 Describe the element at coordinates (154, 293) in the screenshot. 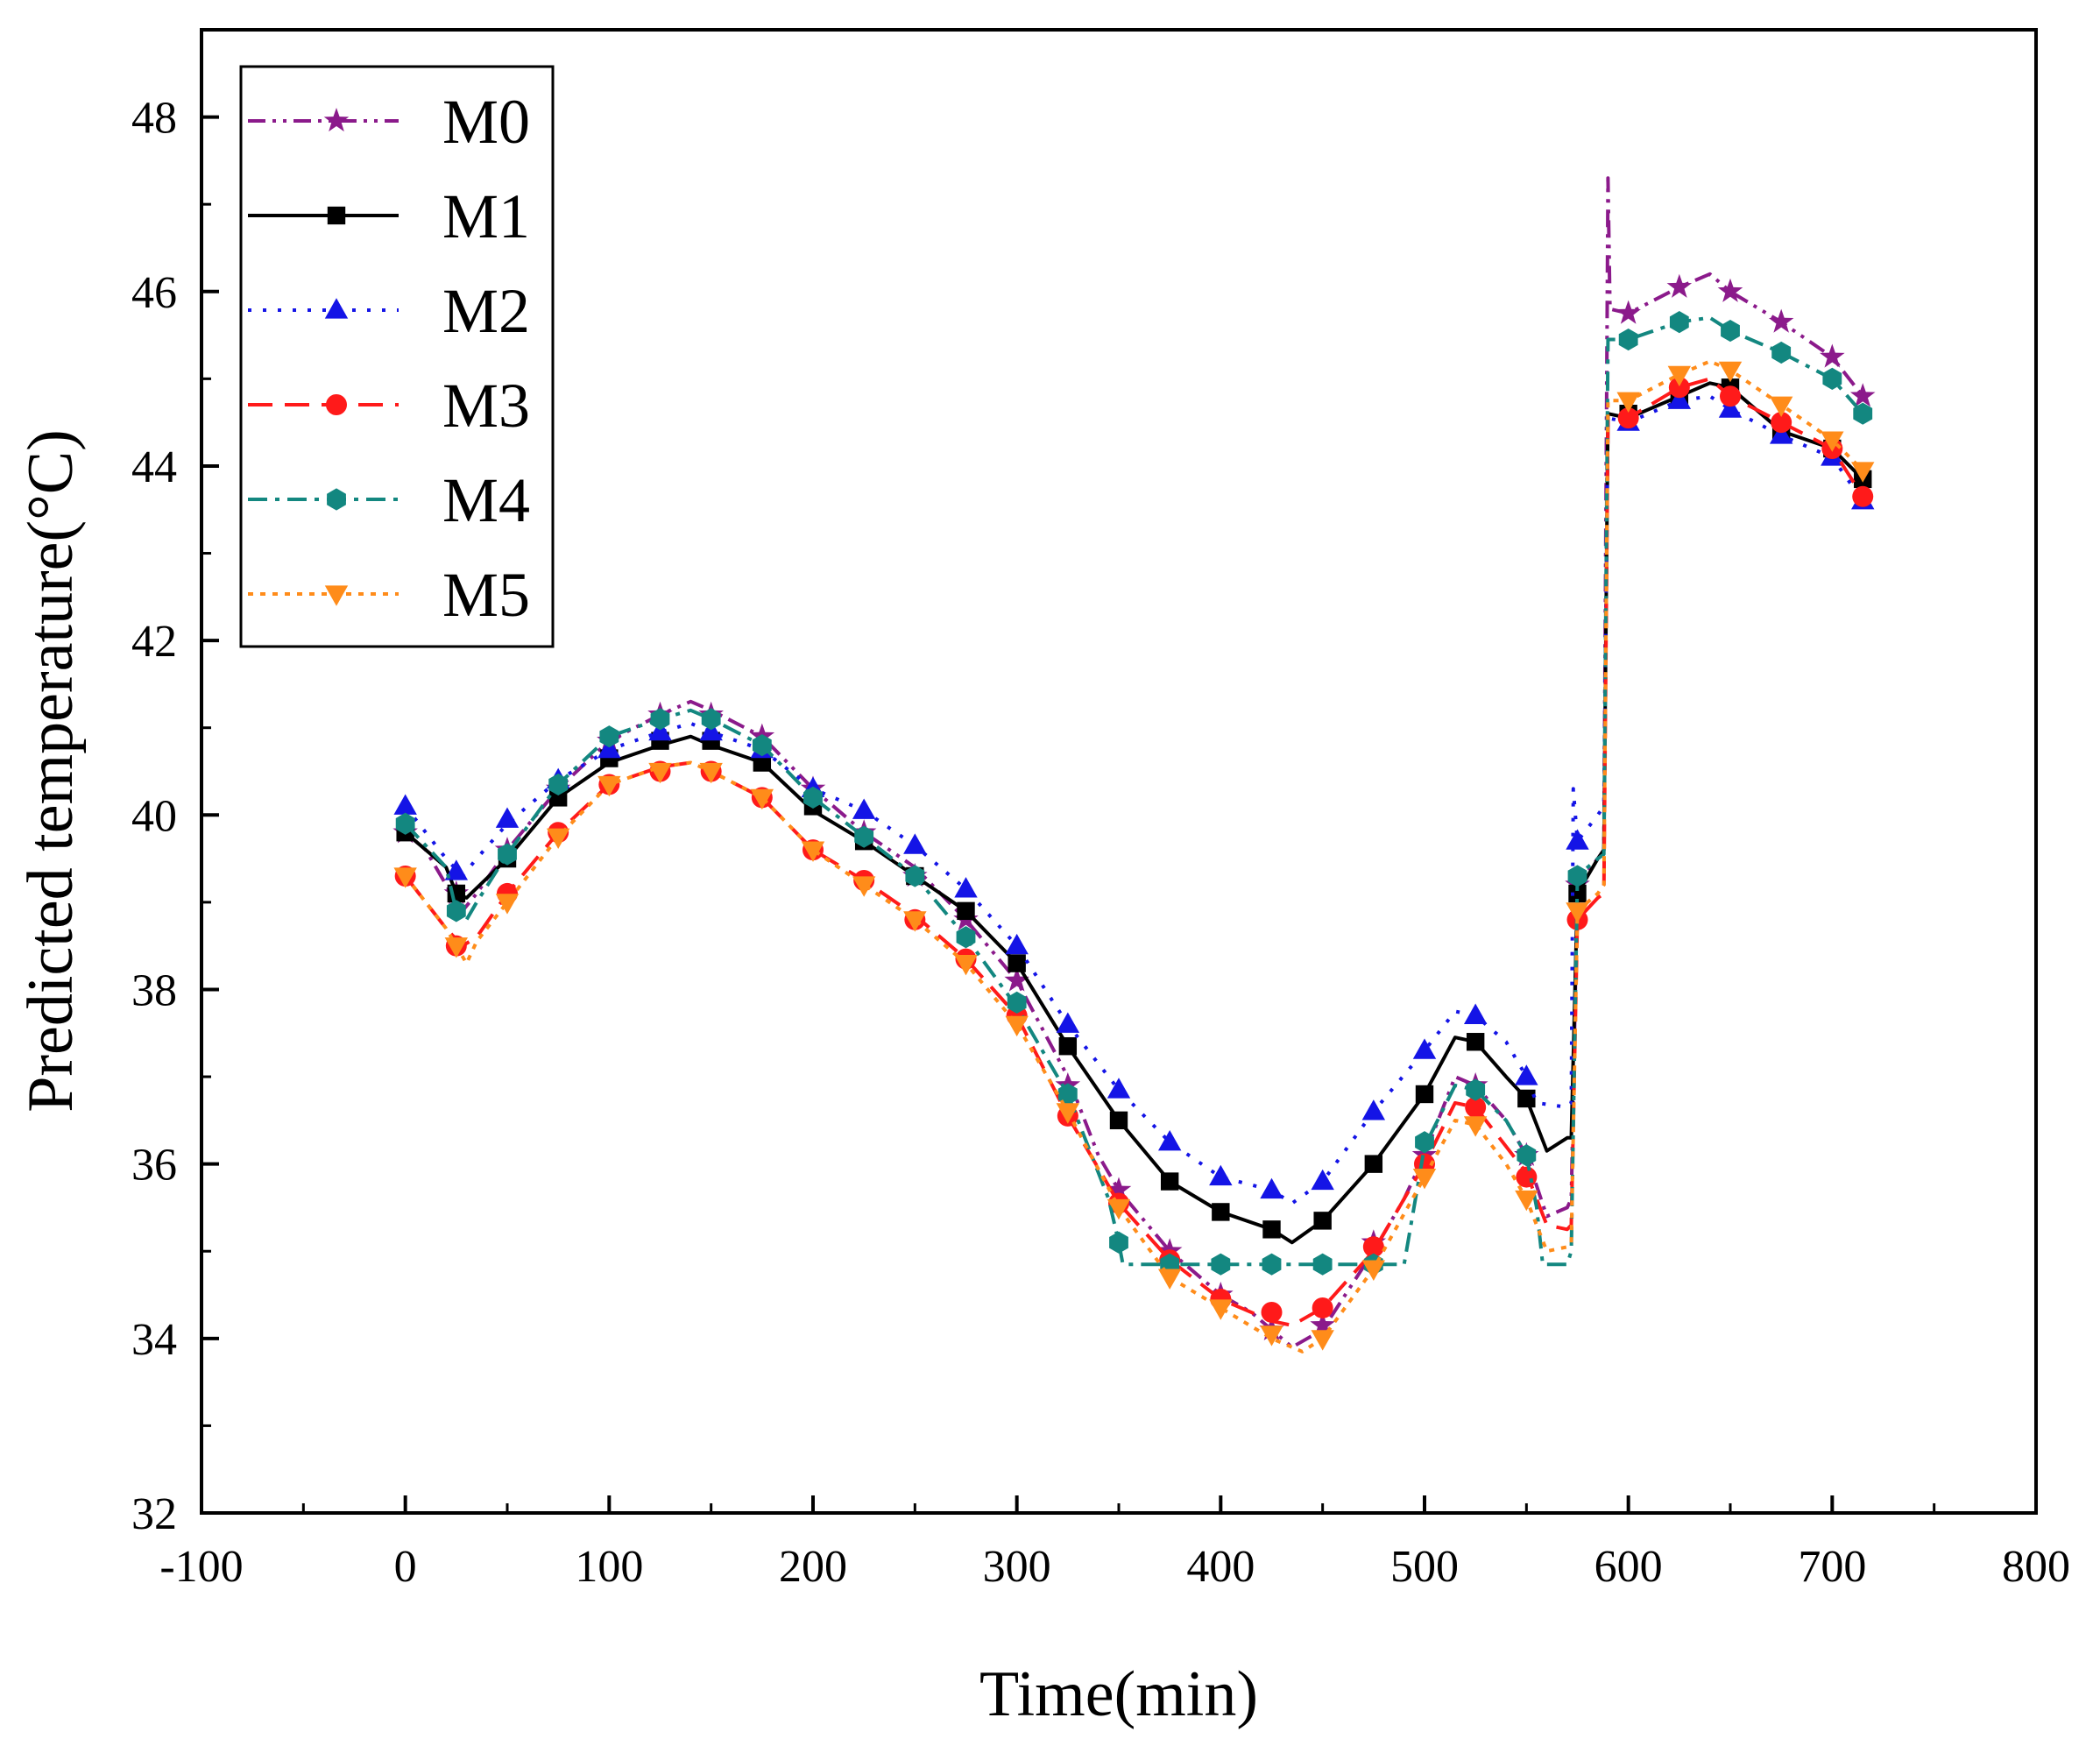

I see `y-tick-label: 46` at that location.